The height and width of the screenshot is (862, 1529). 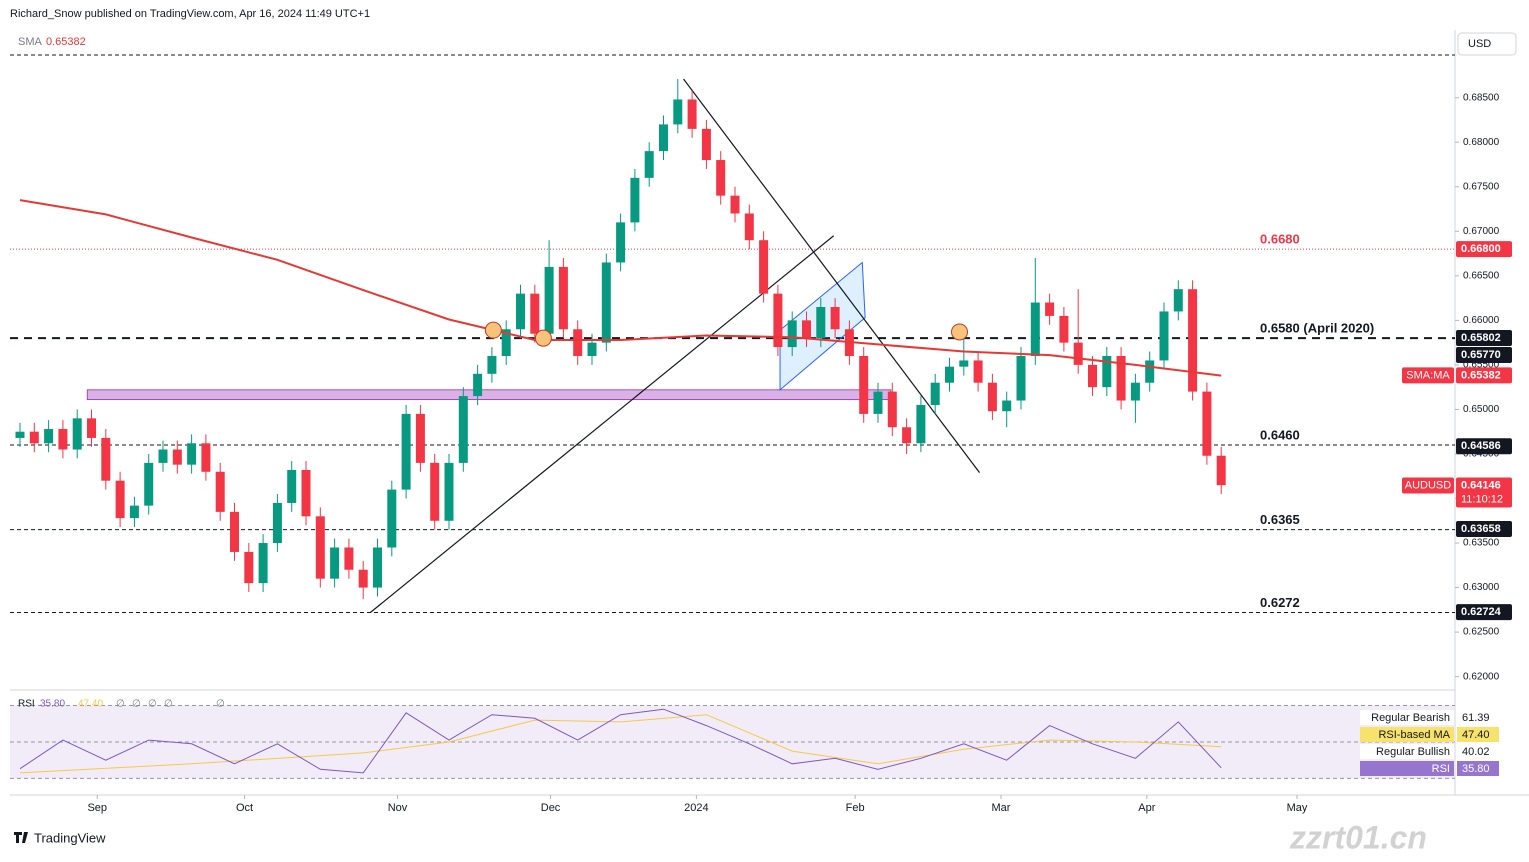 What do you see at coordinates (1481, 375) in the screenshot?
I see `price-tag-label: 0.65382` at bounding box center [1481, 375].